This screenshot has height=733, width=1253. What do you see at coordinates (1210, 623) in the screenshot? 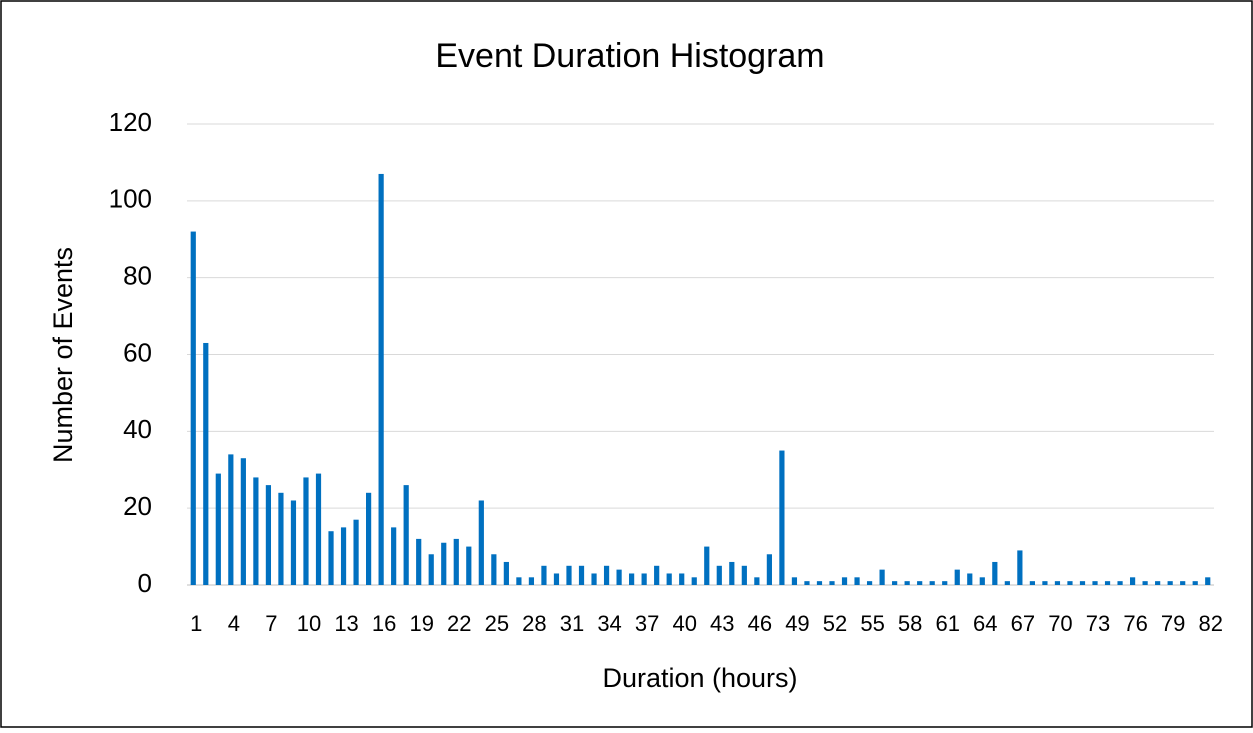
I see `x-tick-label: 82` at bounding box center [1210, 623].